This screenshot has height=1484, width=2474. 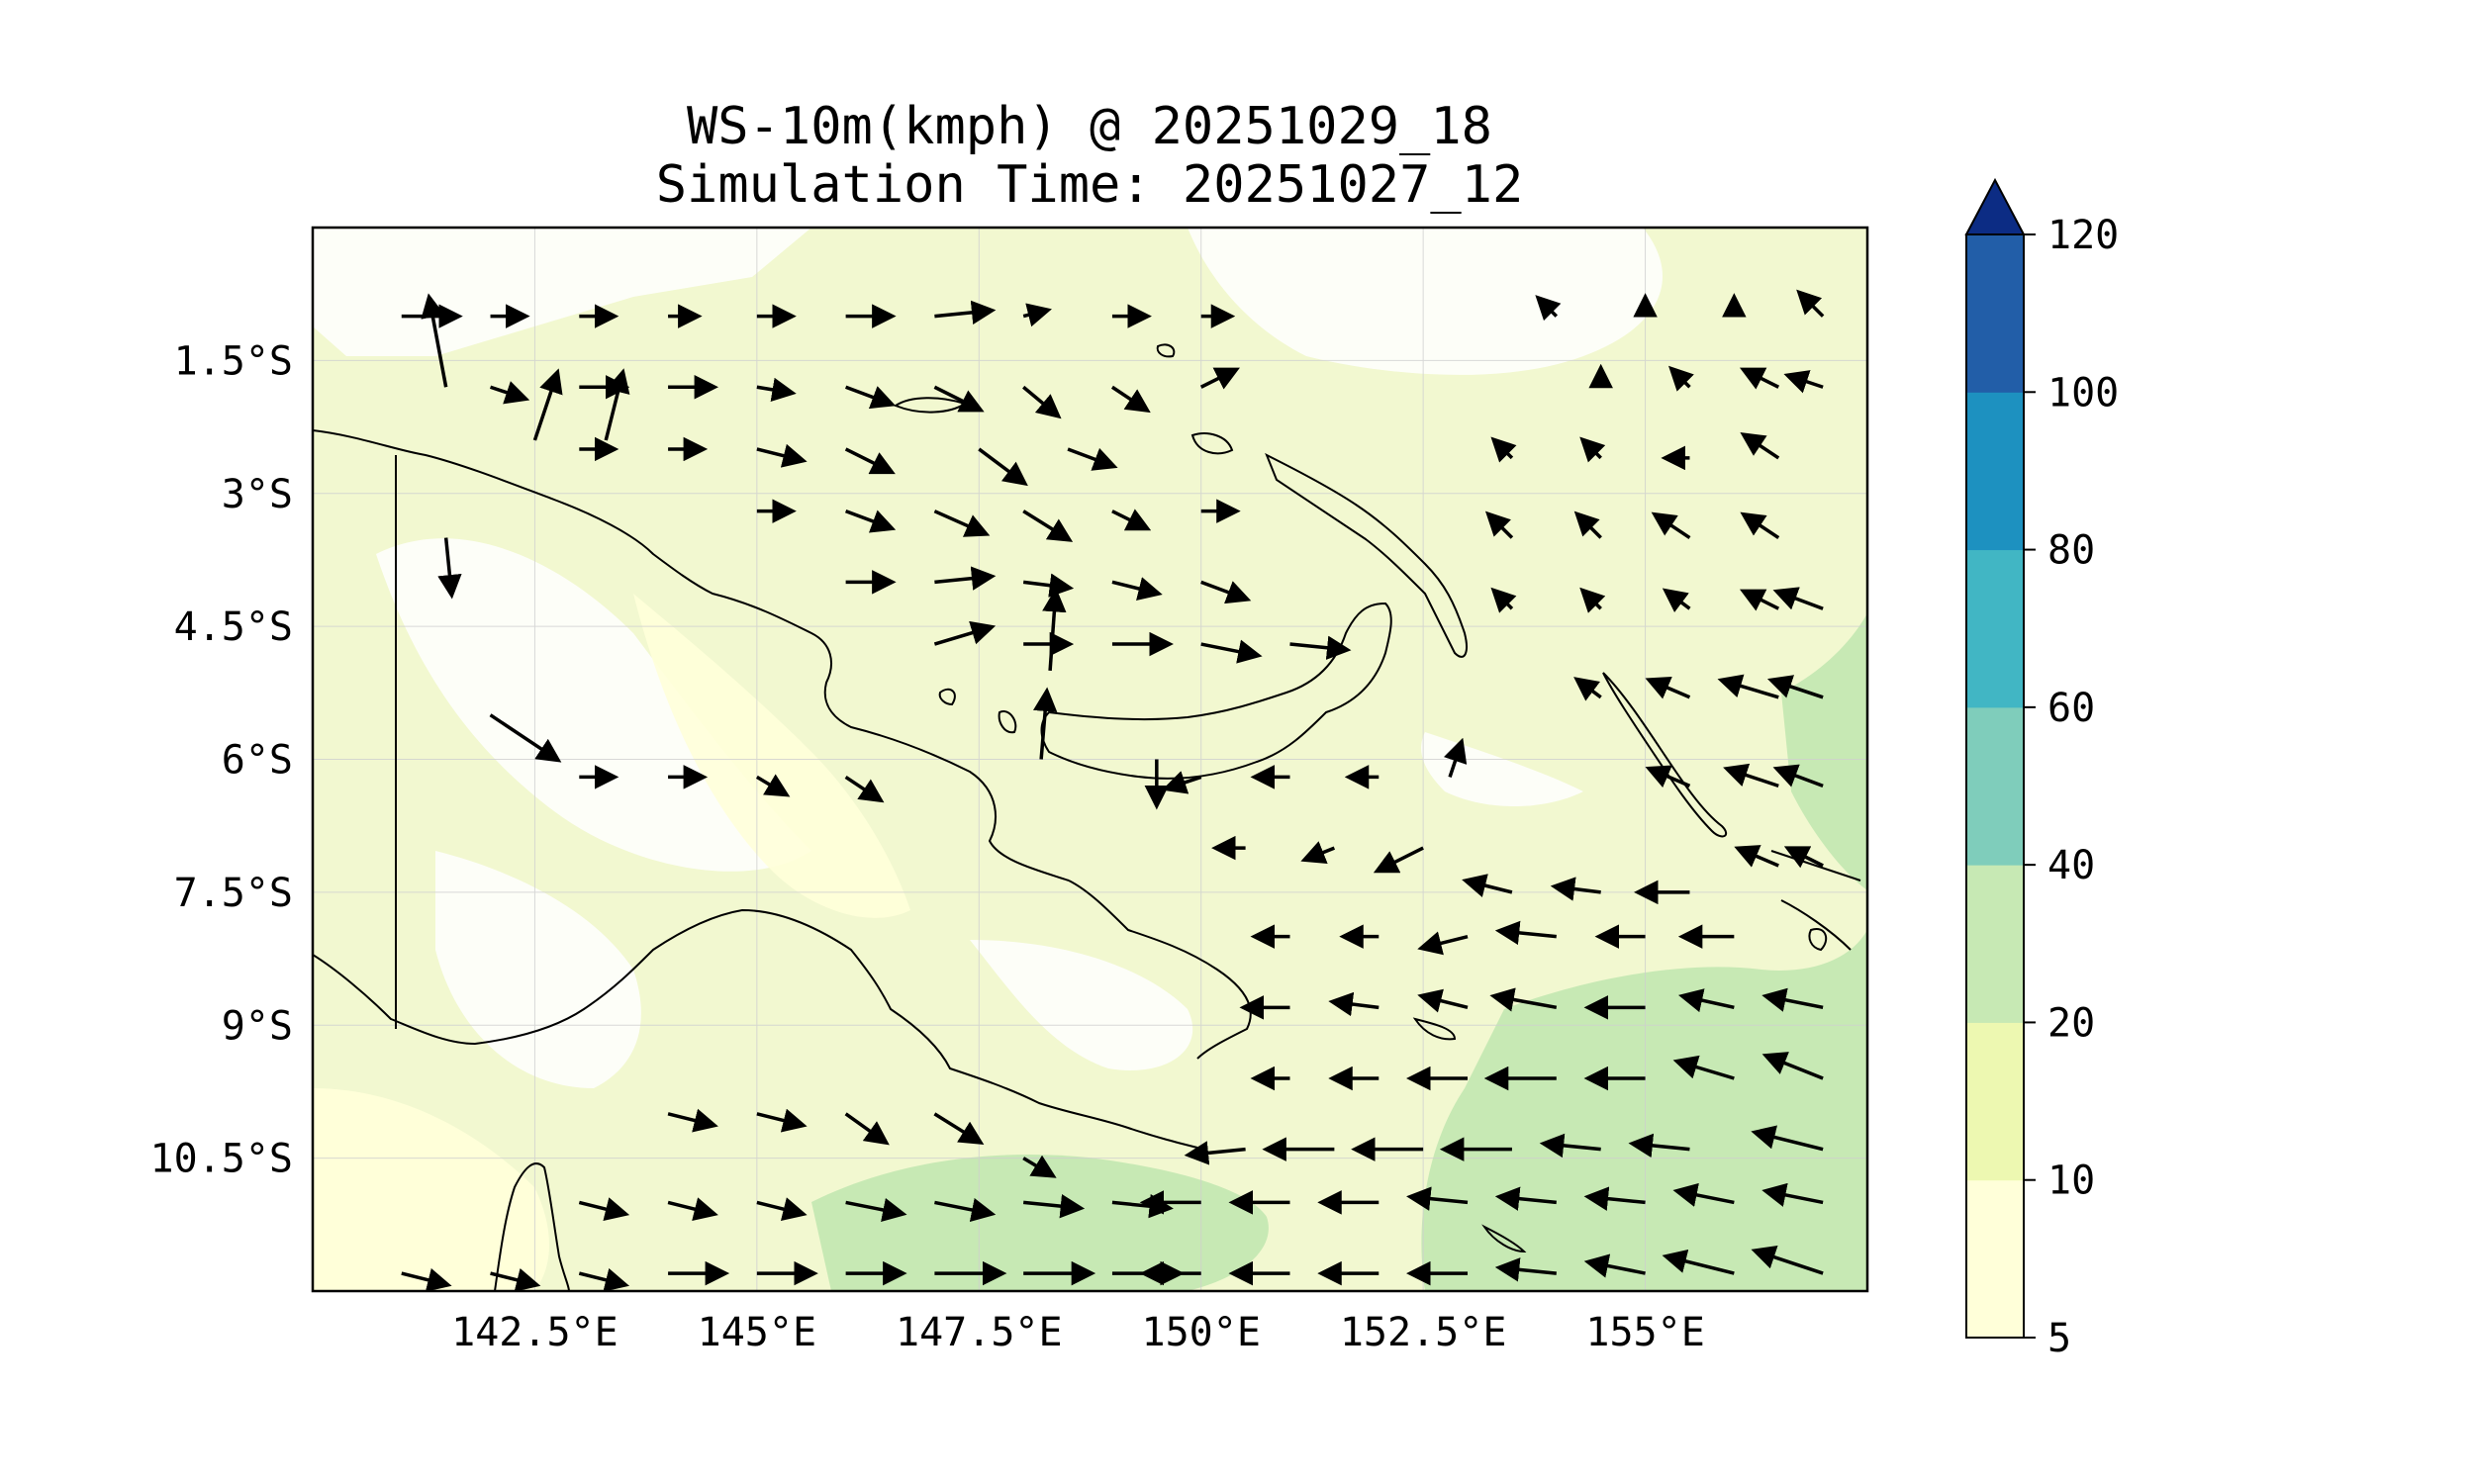 I want to click on longitude-tick-label: 142.5°E, so click(x=535, y=1332).